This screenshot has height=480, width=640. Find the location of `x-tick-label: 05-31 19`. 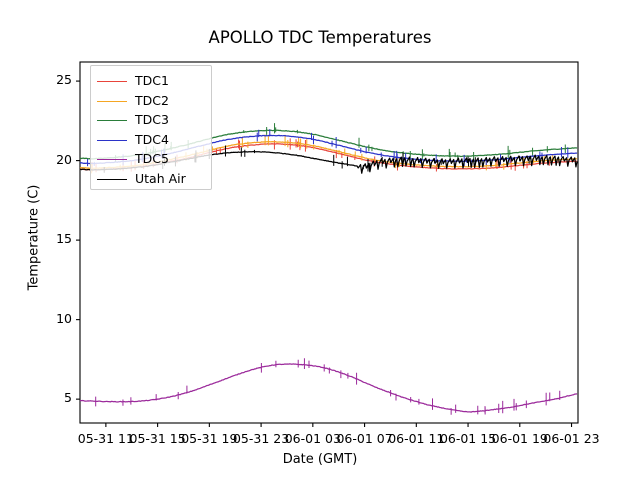

x-tick-label: 05-31 19 is located at coordinates (209, 438).